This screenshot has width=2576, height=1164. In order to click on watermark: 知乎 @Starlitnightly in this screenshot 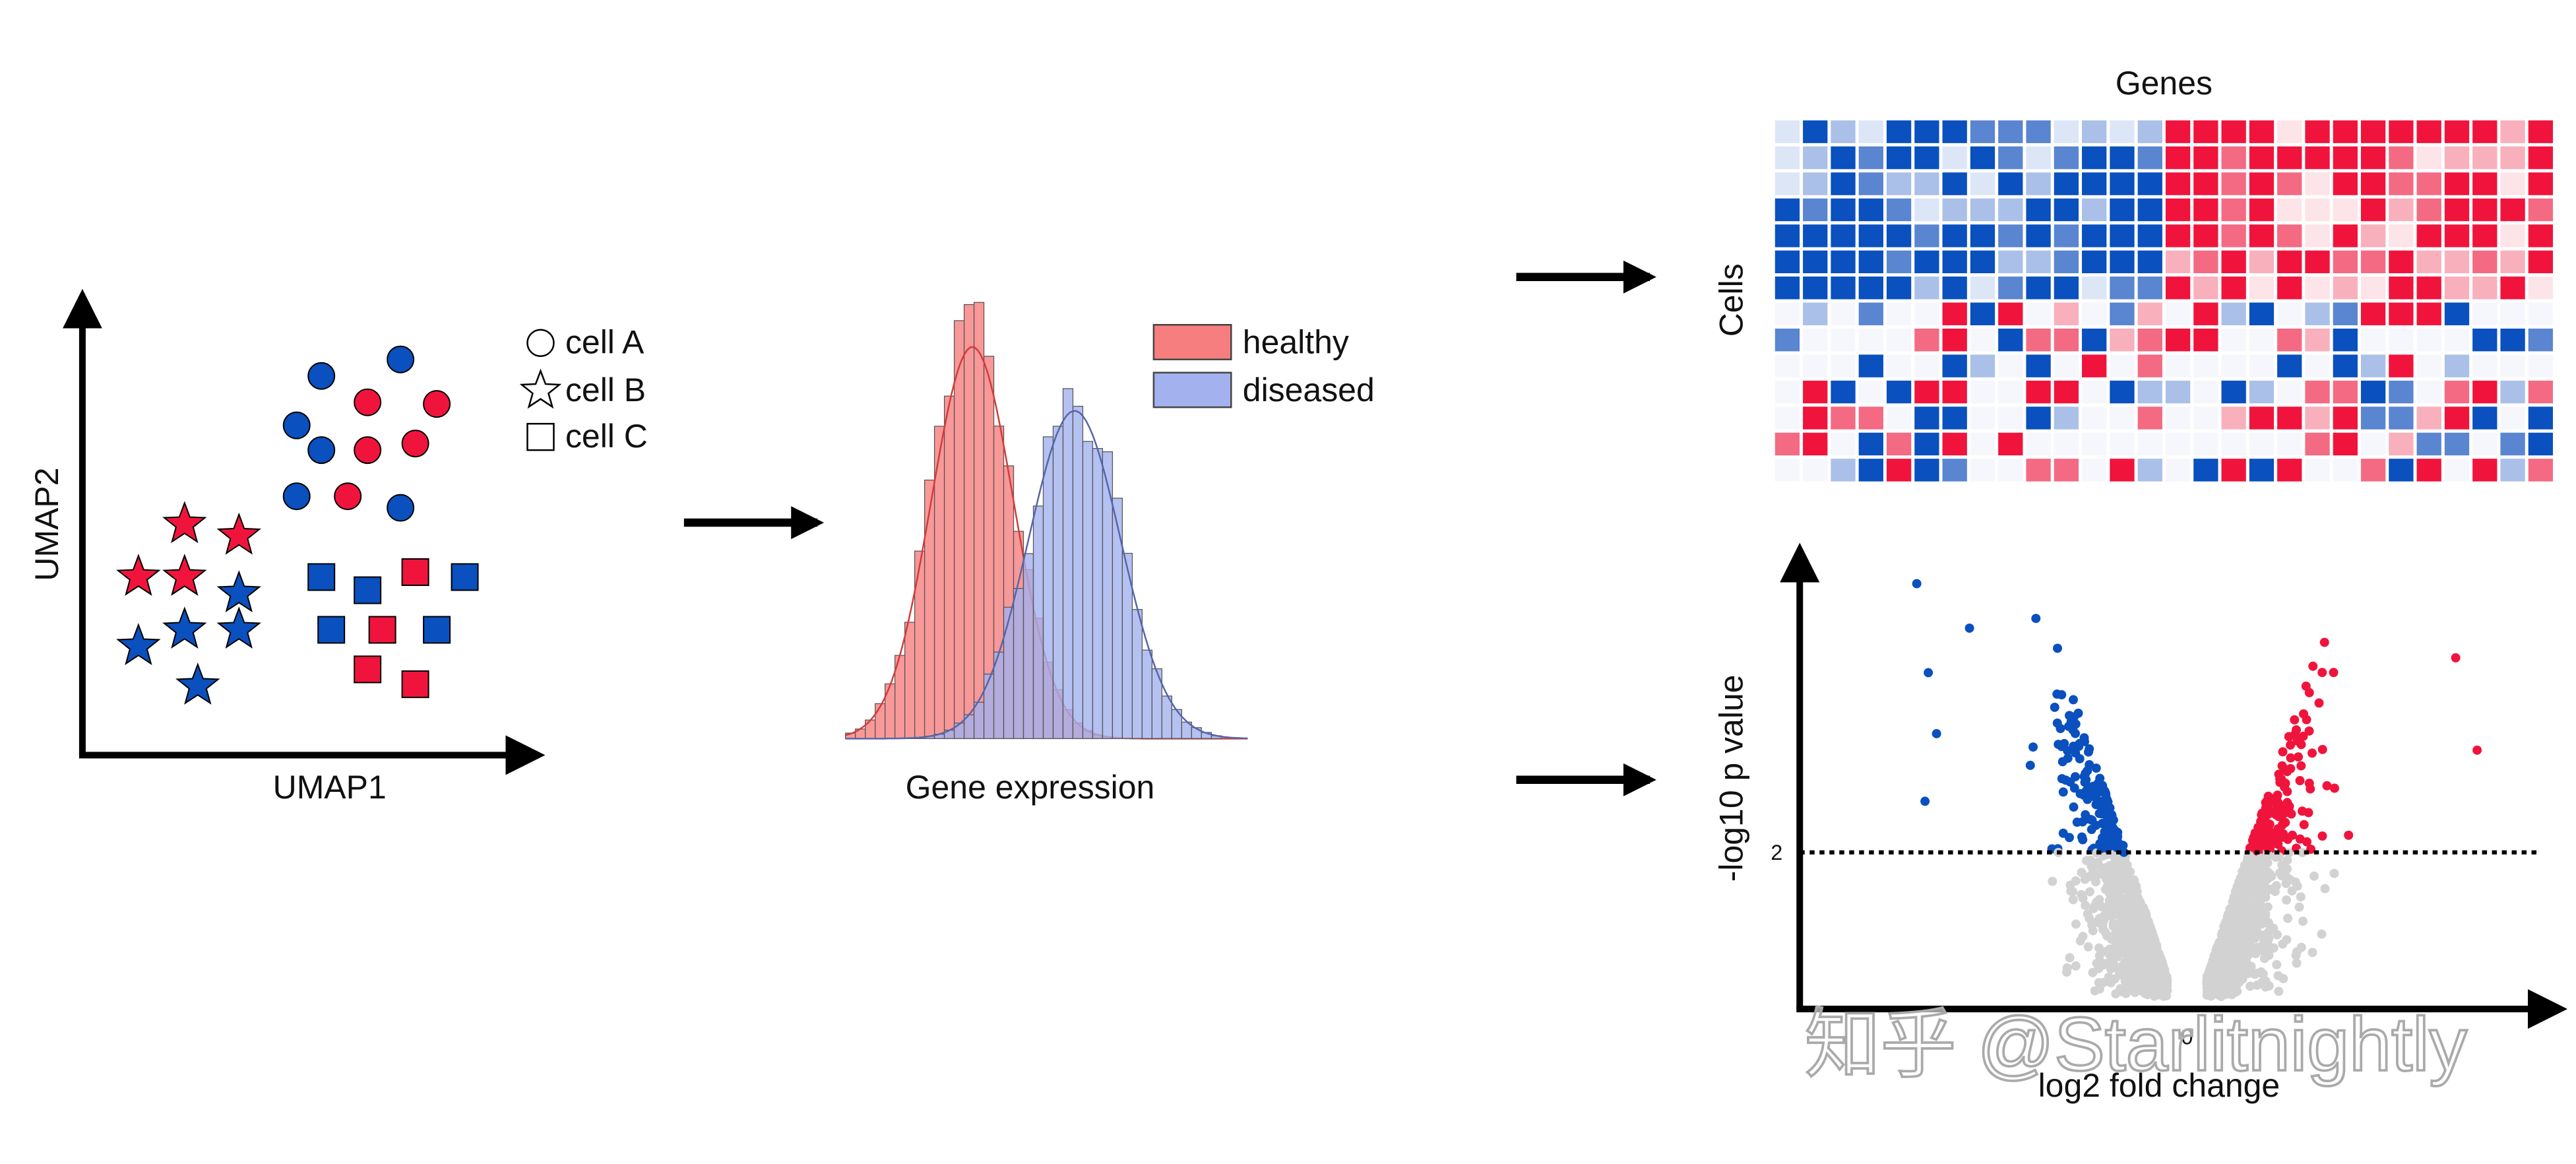, I will do `click(2136, 1044)`.